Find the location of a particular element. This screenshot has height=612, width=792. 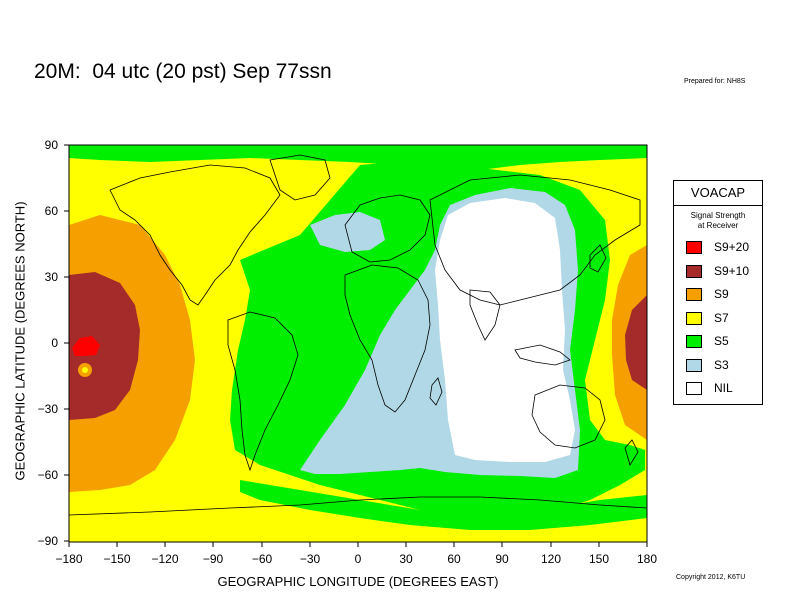

zone-s3-atlantic is located at coordinates (347, 232).